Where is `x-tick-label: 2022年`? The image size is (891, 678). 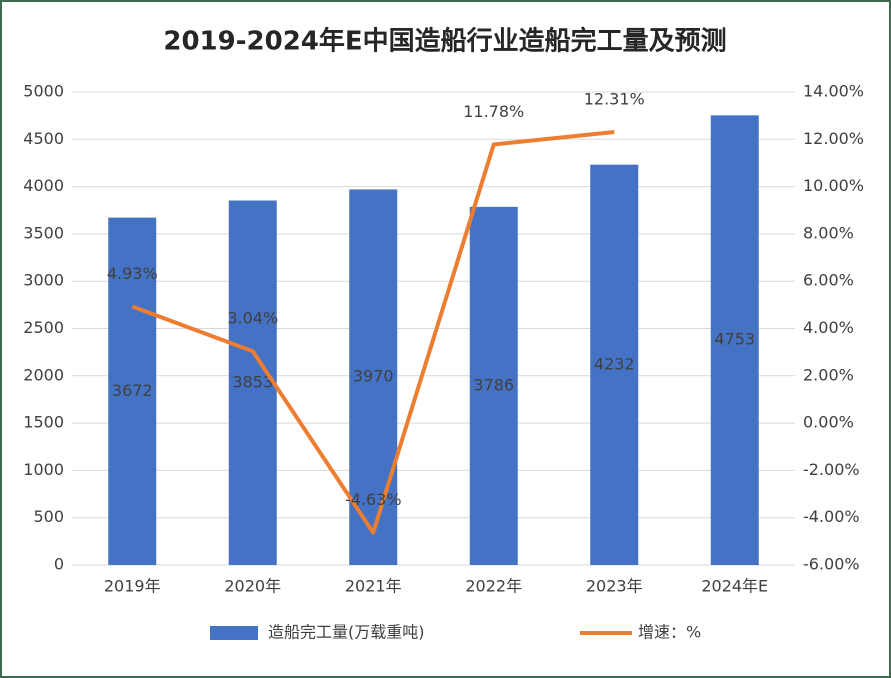 x-tick-label: 2022年 is located at coordinates (493, 586).